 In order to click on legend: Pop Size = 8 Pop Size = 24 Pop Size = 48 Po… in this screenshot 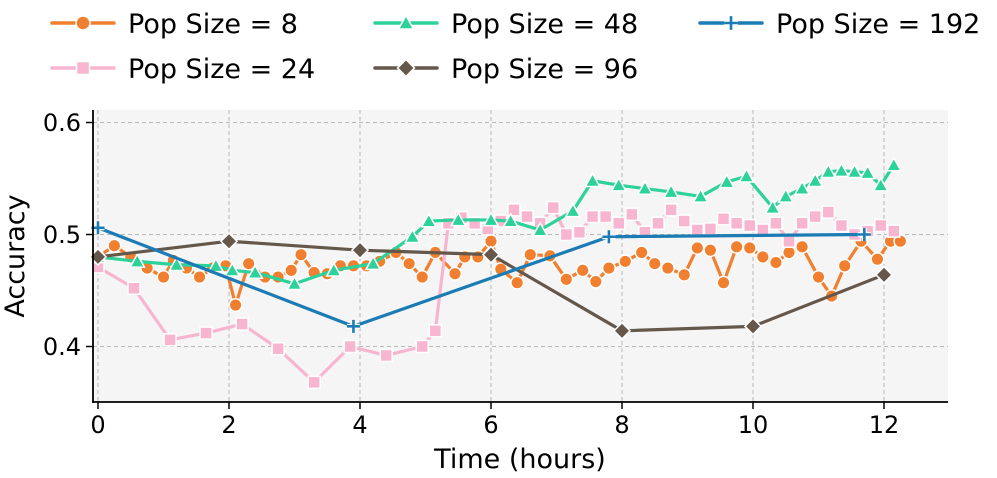, I will do `click(515, 47)`.